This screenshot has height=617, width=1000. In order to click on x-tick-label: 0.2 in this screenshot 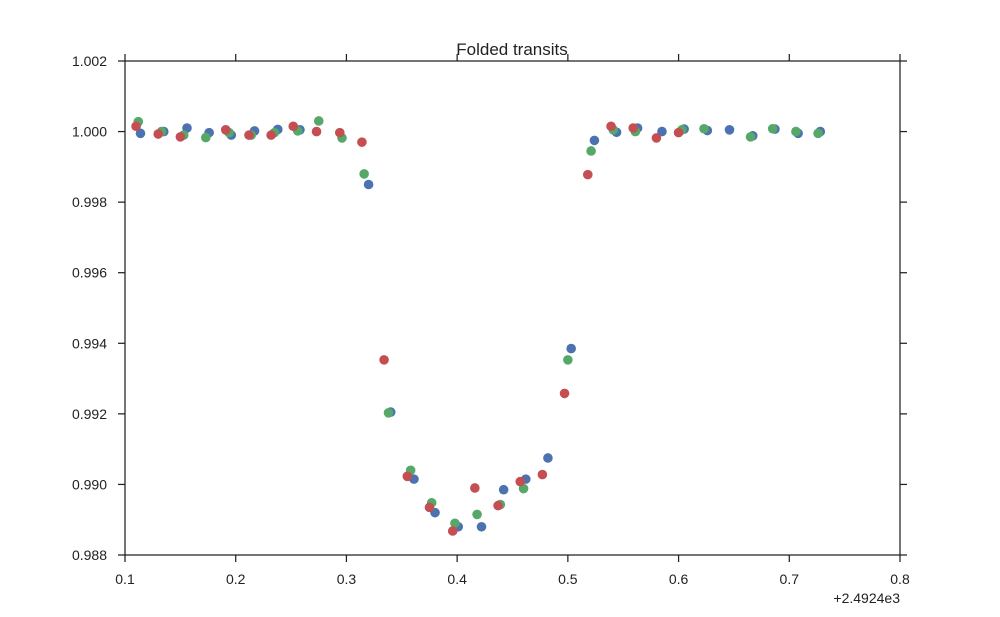, I will do `click(236, 579)`.